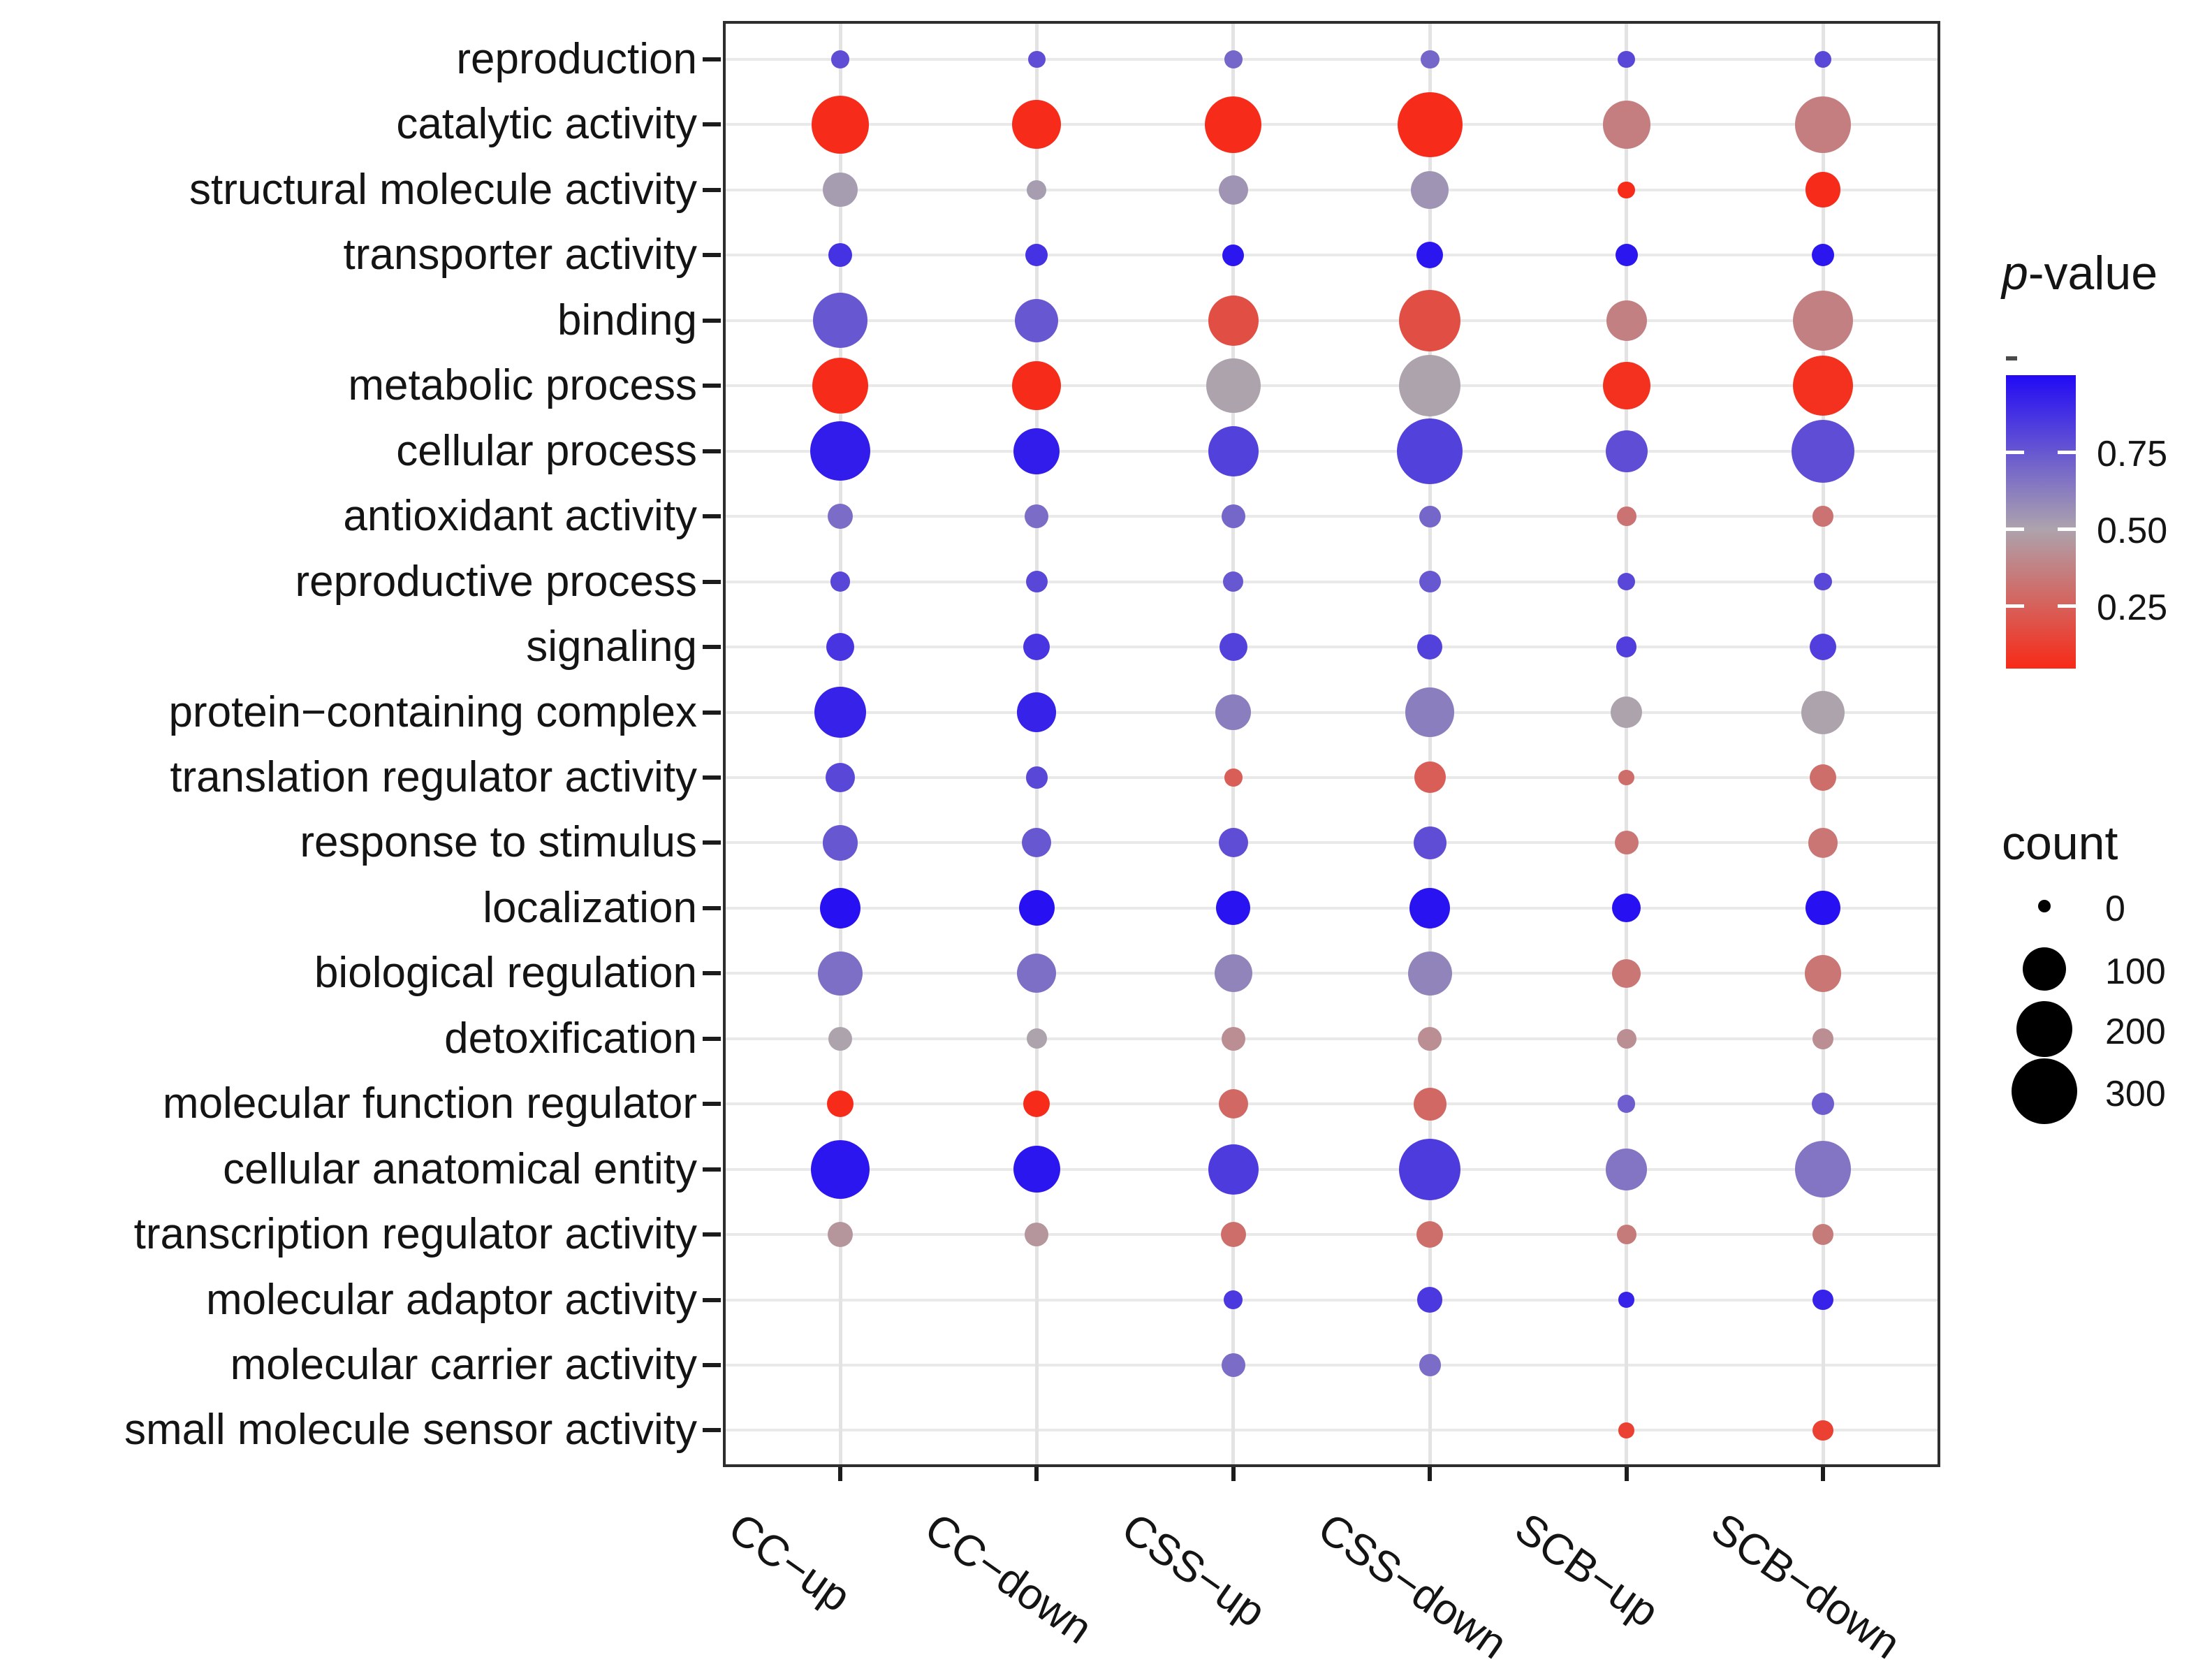 This screenshot has width=2212, height=1669. What do you see at coordinates (464, 1365) in the screenshot?
I see `y-axis-label: molecular carrier activity` at bounding box center [464, 1365].